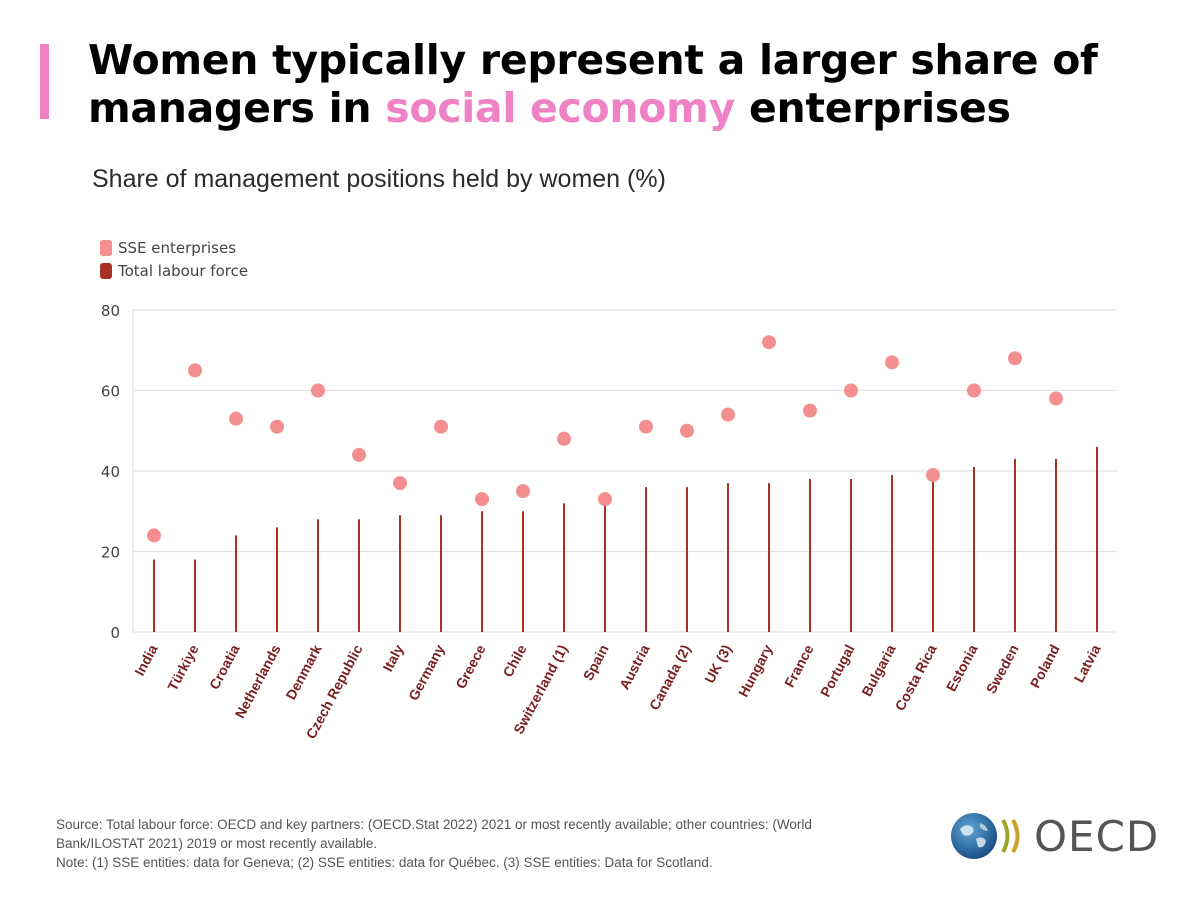 This screenshot has width=1200, height=900. I want to click on x-tick-label: Canada (2), so click(670, 677).